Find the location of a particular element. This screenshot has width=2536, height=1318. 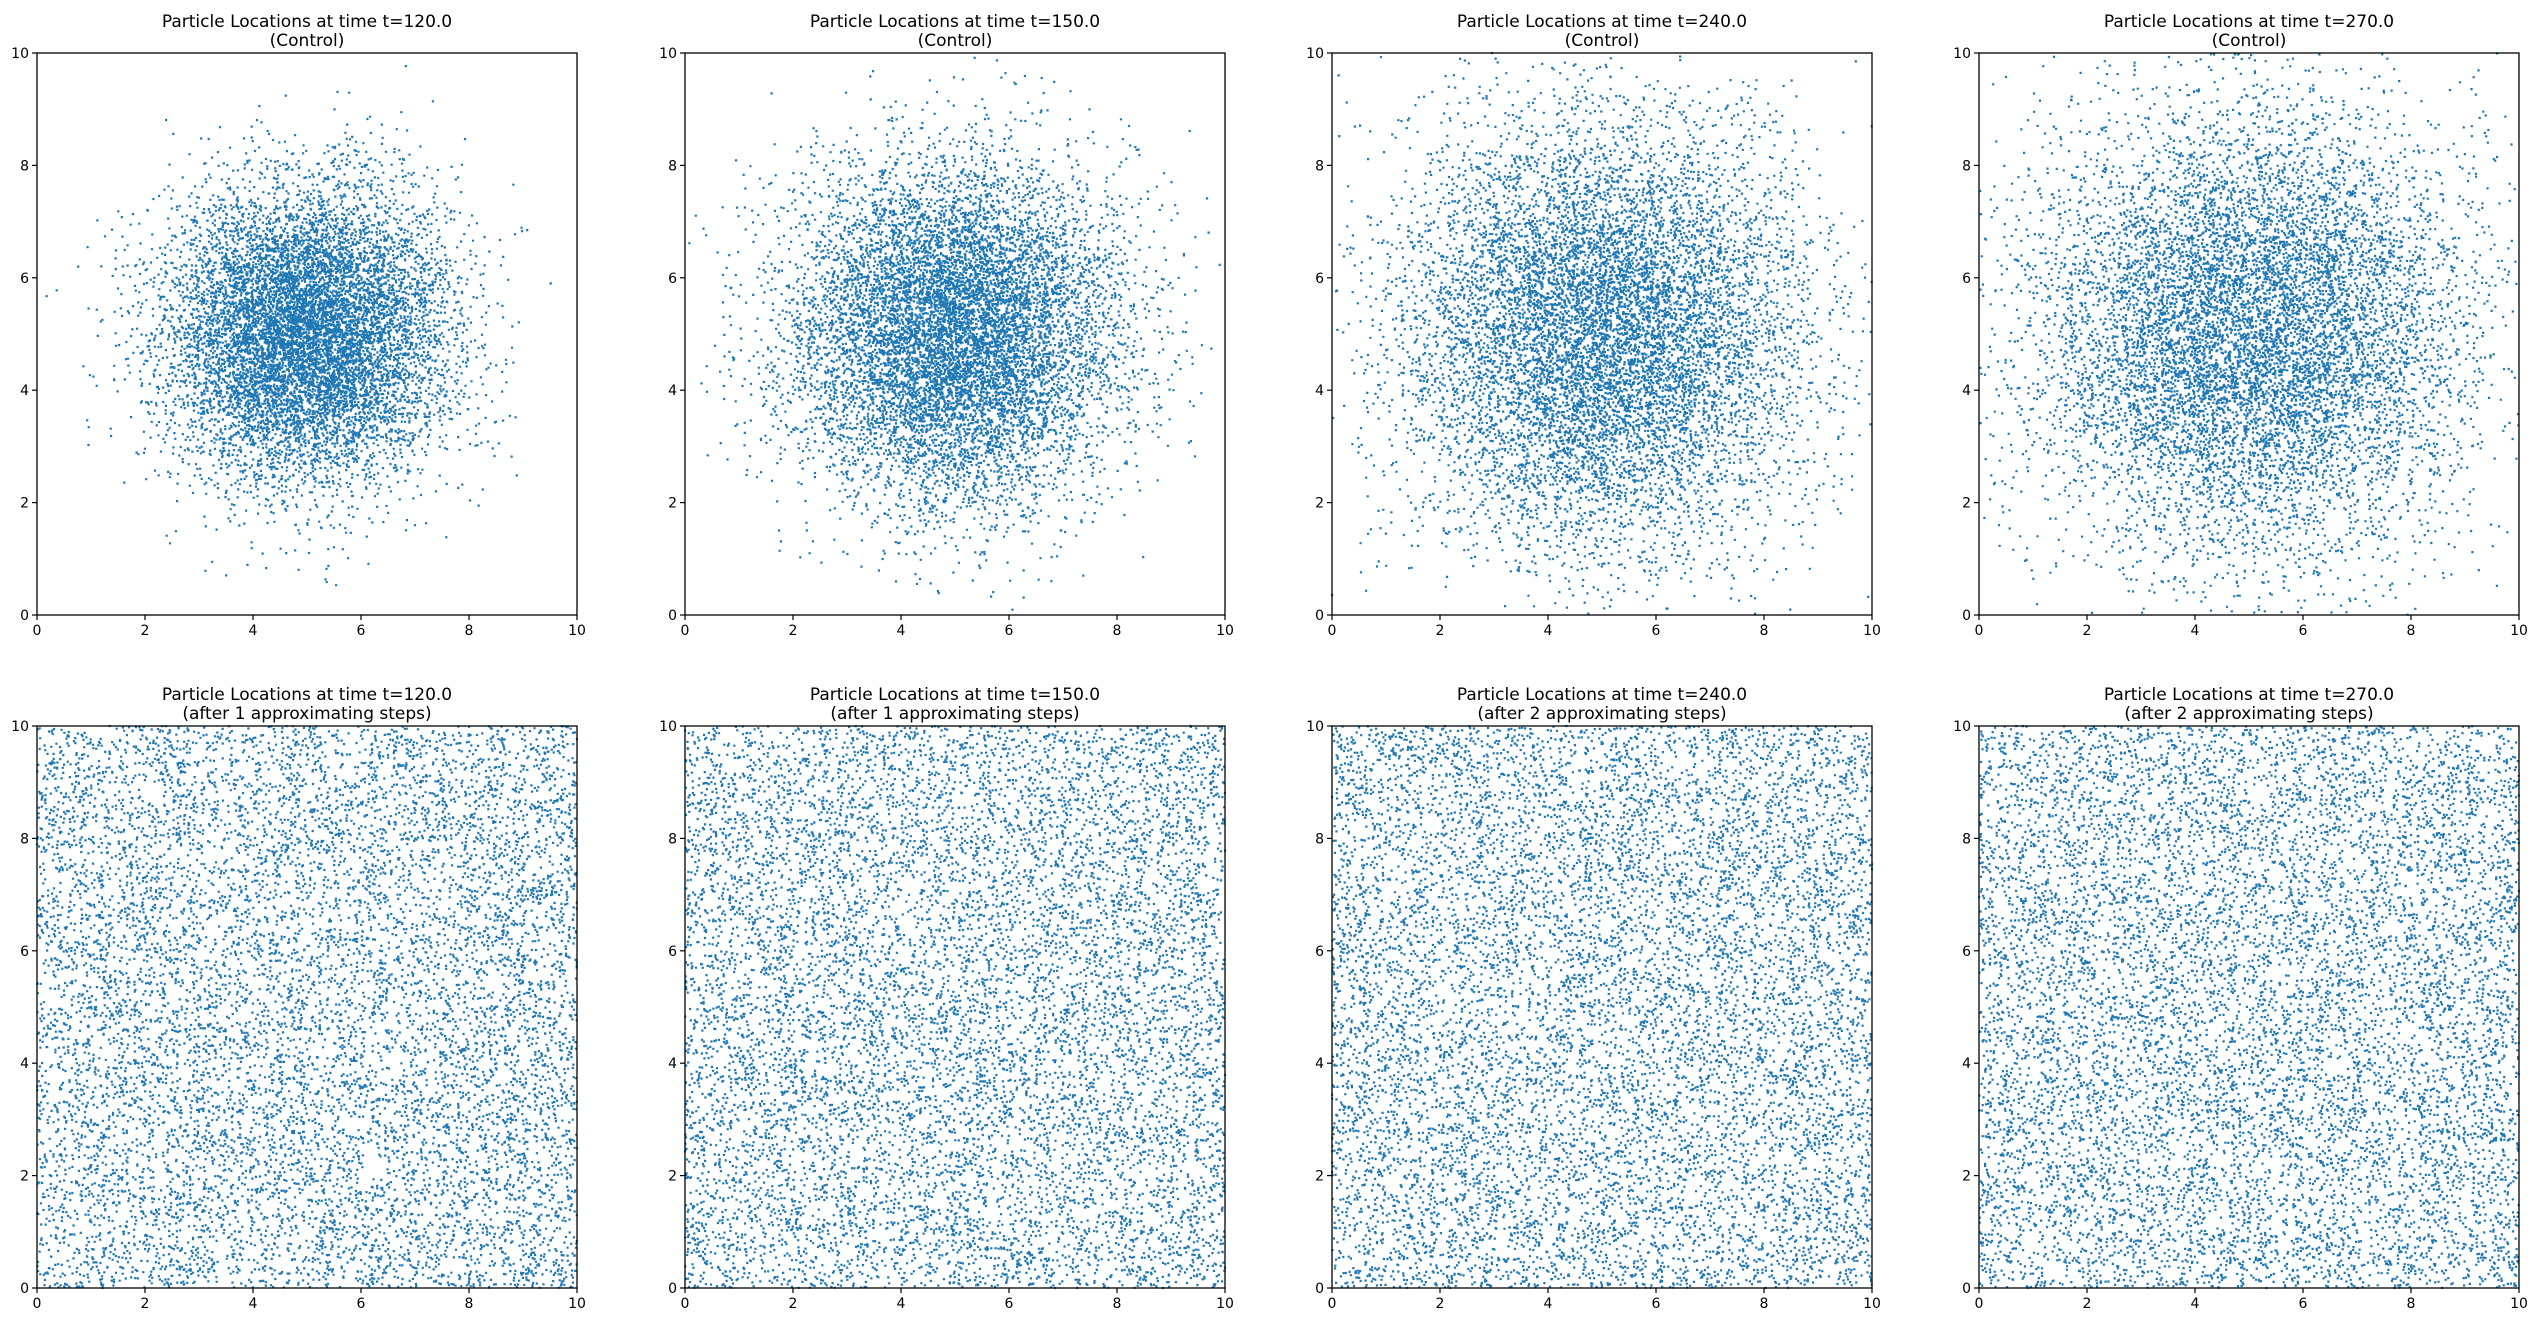

subplot-subtitle: (Control) is located at coordinates (955, 41).